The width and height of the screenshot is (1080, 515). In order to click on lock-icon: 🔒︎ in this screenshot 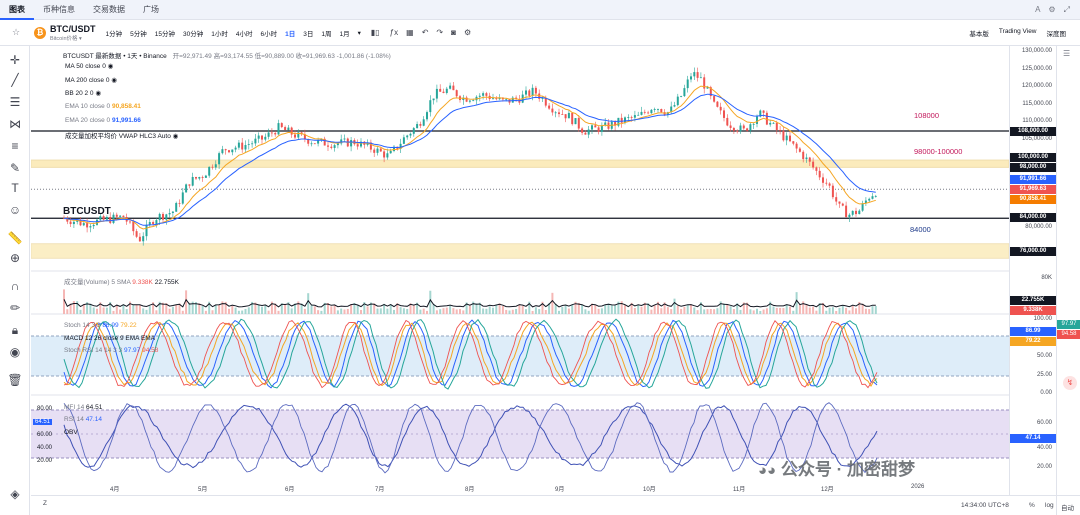, I will do `click(15, 330)`.